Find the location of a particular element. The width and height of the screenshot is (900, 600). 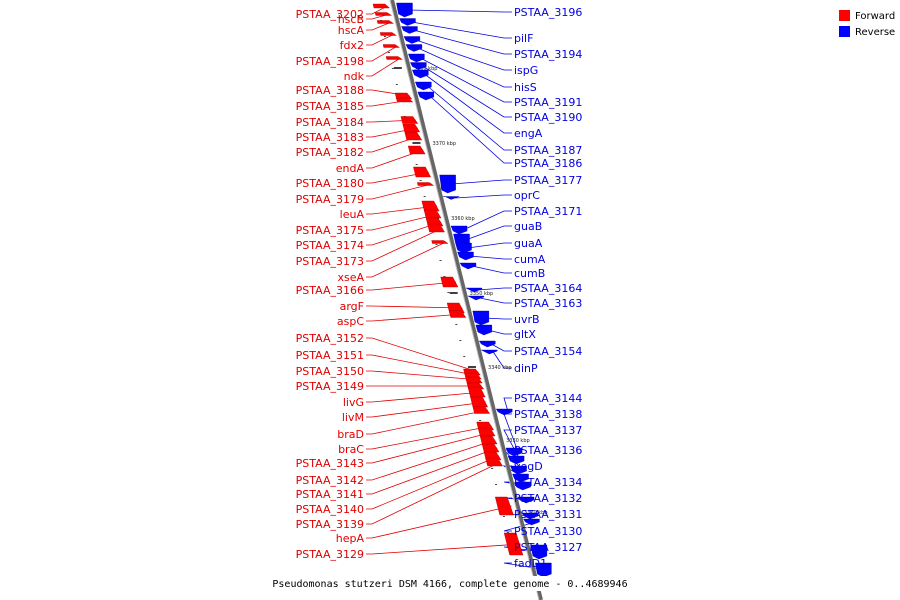

gene-label-yegd: yegD is located at coordinates (528, 466).